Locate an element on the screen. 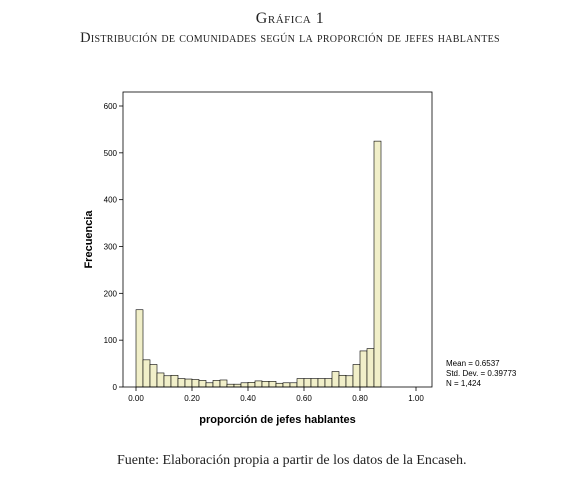 The image size is (580, 489). x-tick-label: 1.00 is located at coordinates (416, 398).